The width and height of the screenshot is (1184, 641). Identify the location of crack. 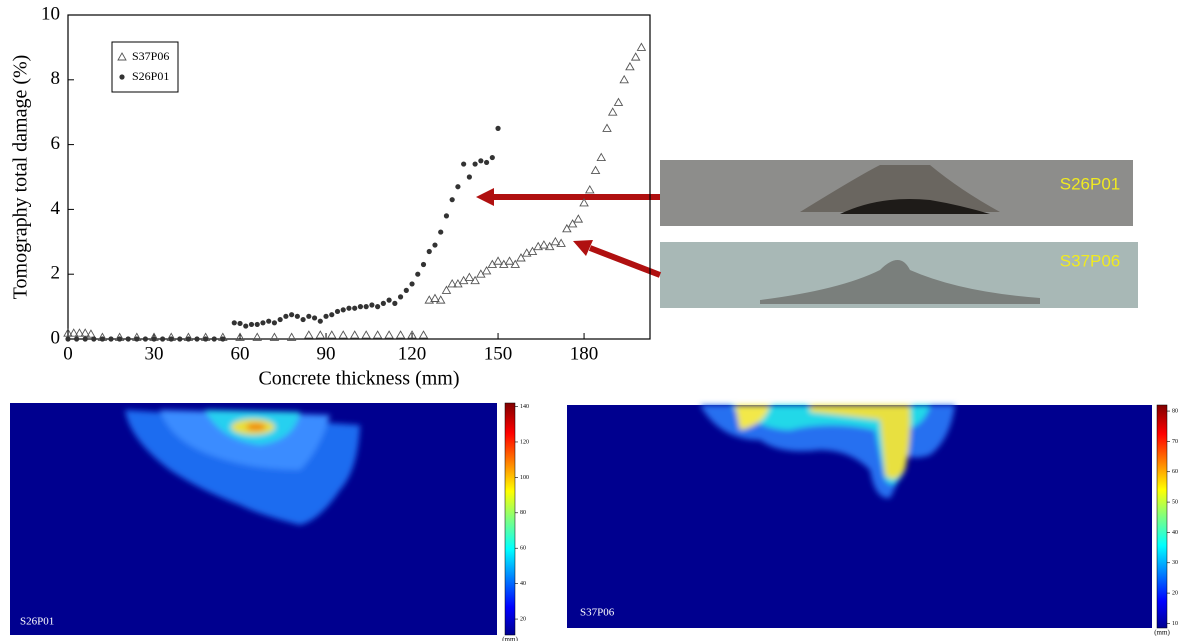
(900, 282).